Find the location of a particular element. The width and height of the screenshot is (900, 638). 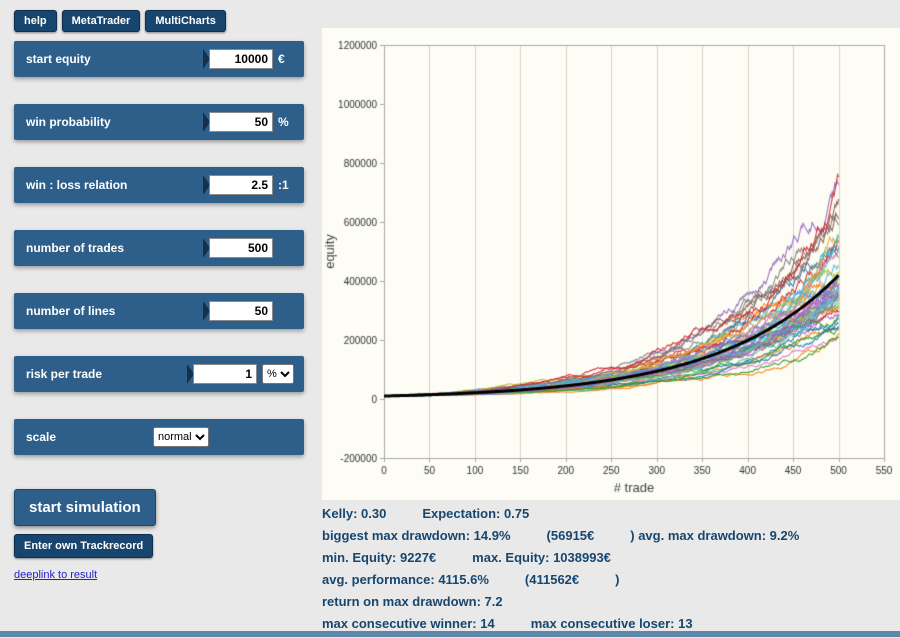

stats-line-performance: avg. performance: 4115.6% (411562€) is located at coordinates (560, 579).